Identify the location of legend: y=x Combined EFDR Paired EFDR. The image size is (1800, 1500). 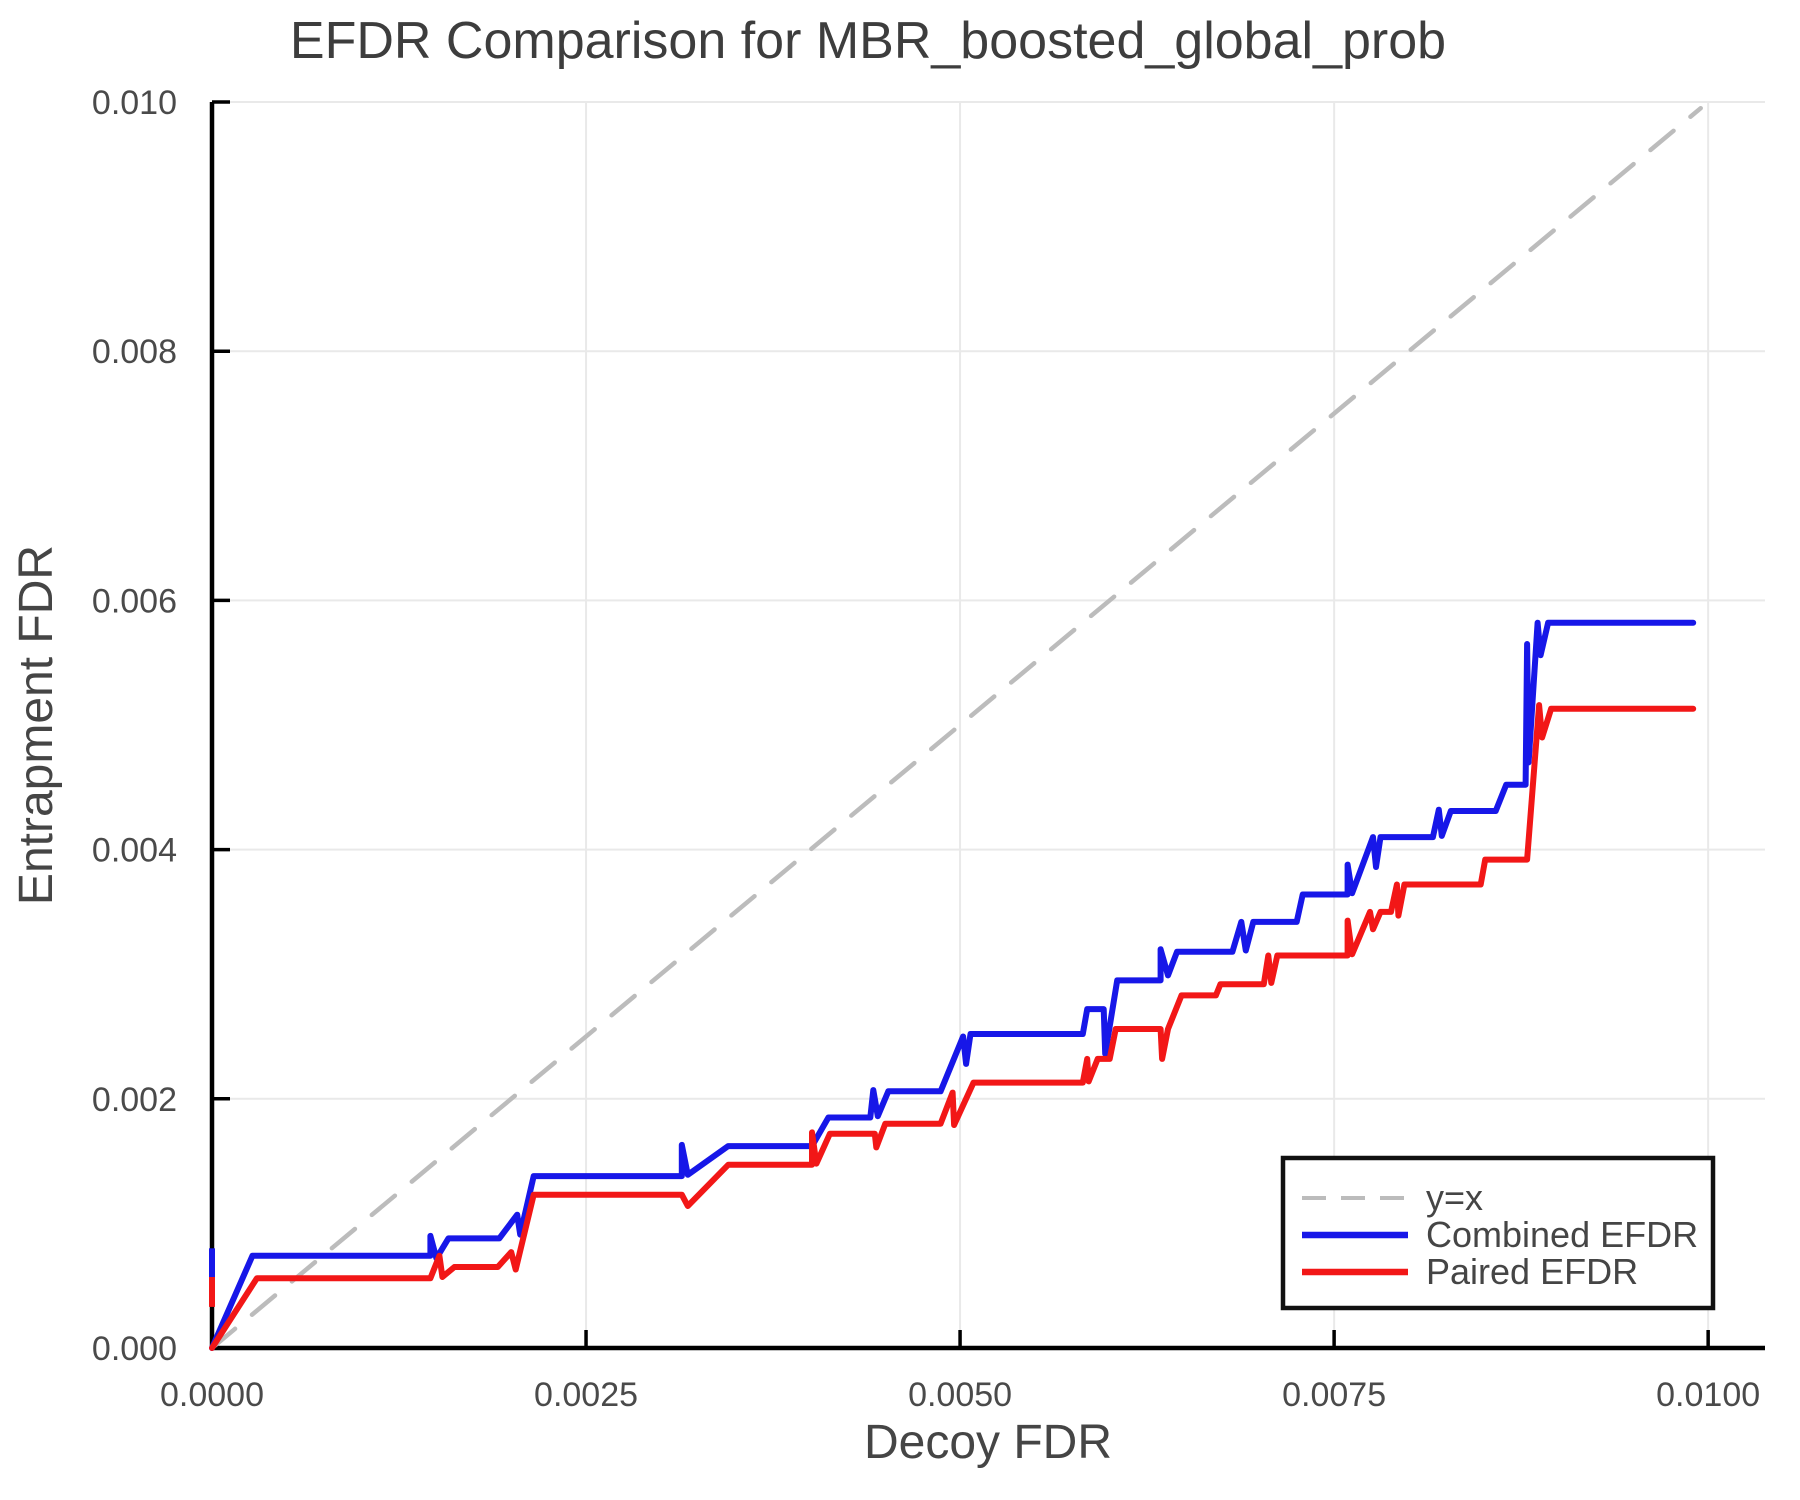
(1498, 1233).